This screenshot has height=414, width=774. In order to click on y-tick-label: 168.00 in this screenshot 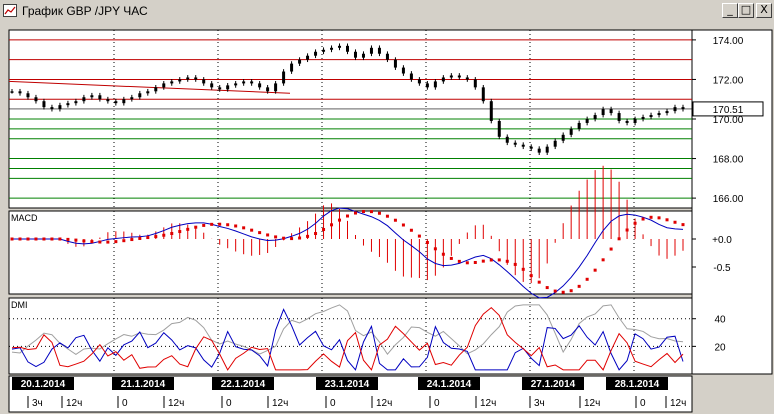, I will do `click(728, 160)`.